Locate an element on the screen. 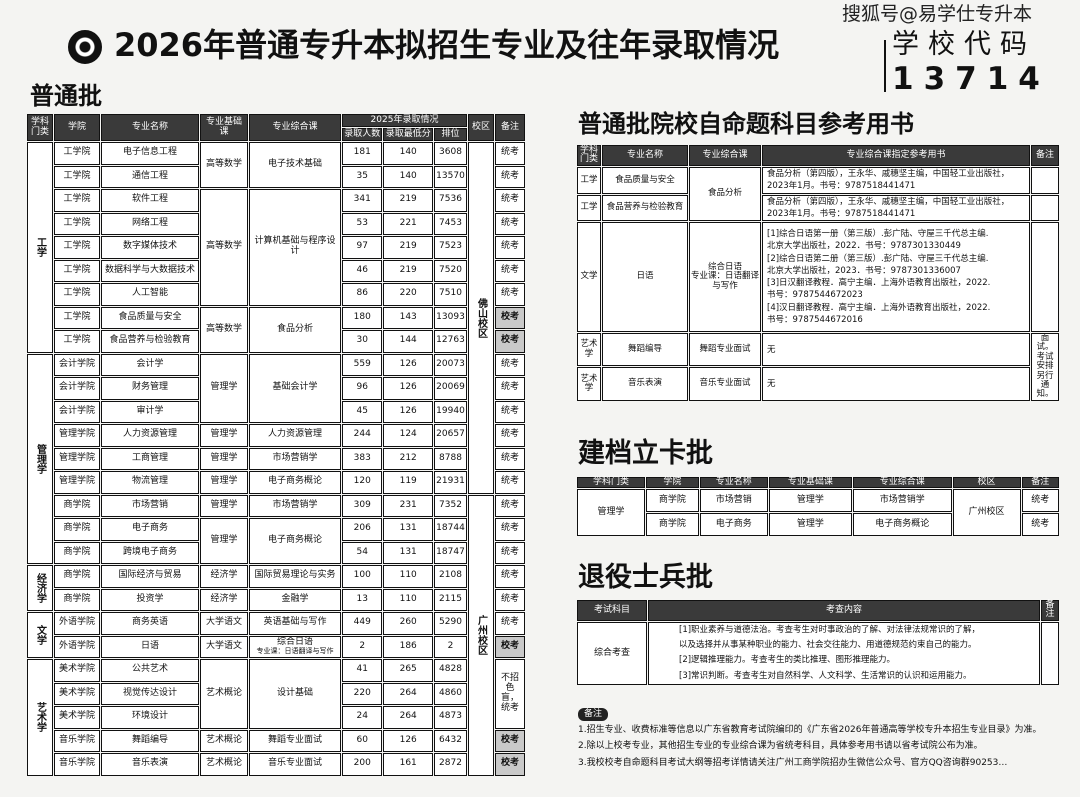 Image resolution: width=1080 pixels, height=797 pixels. rank-cell: 7510 is located at coordinates (450, 294).